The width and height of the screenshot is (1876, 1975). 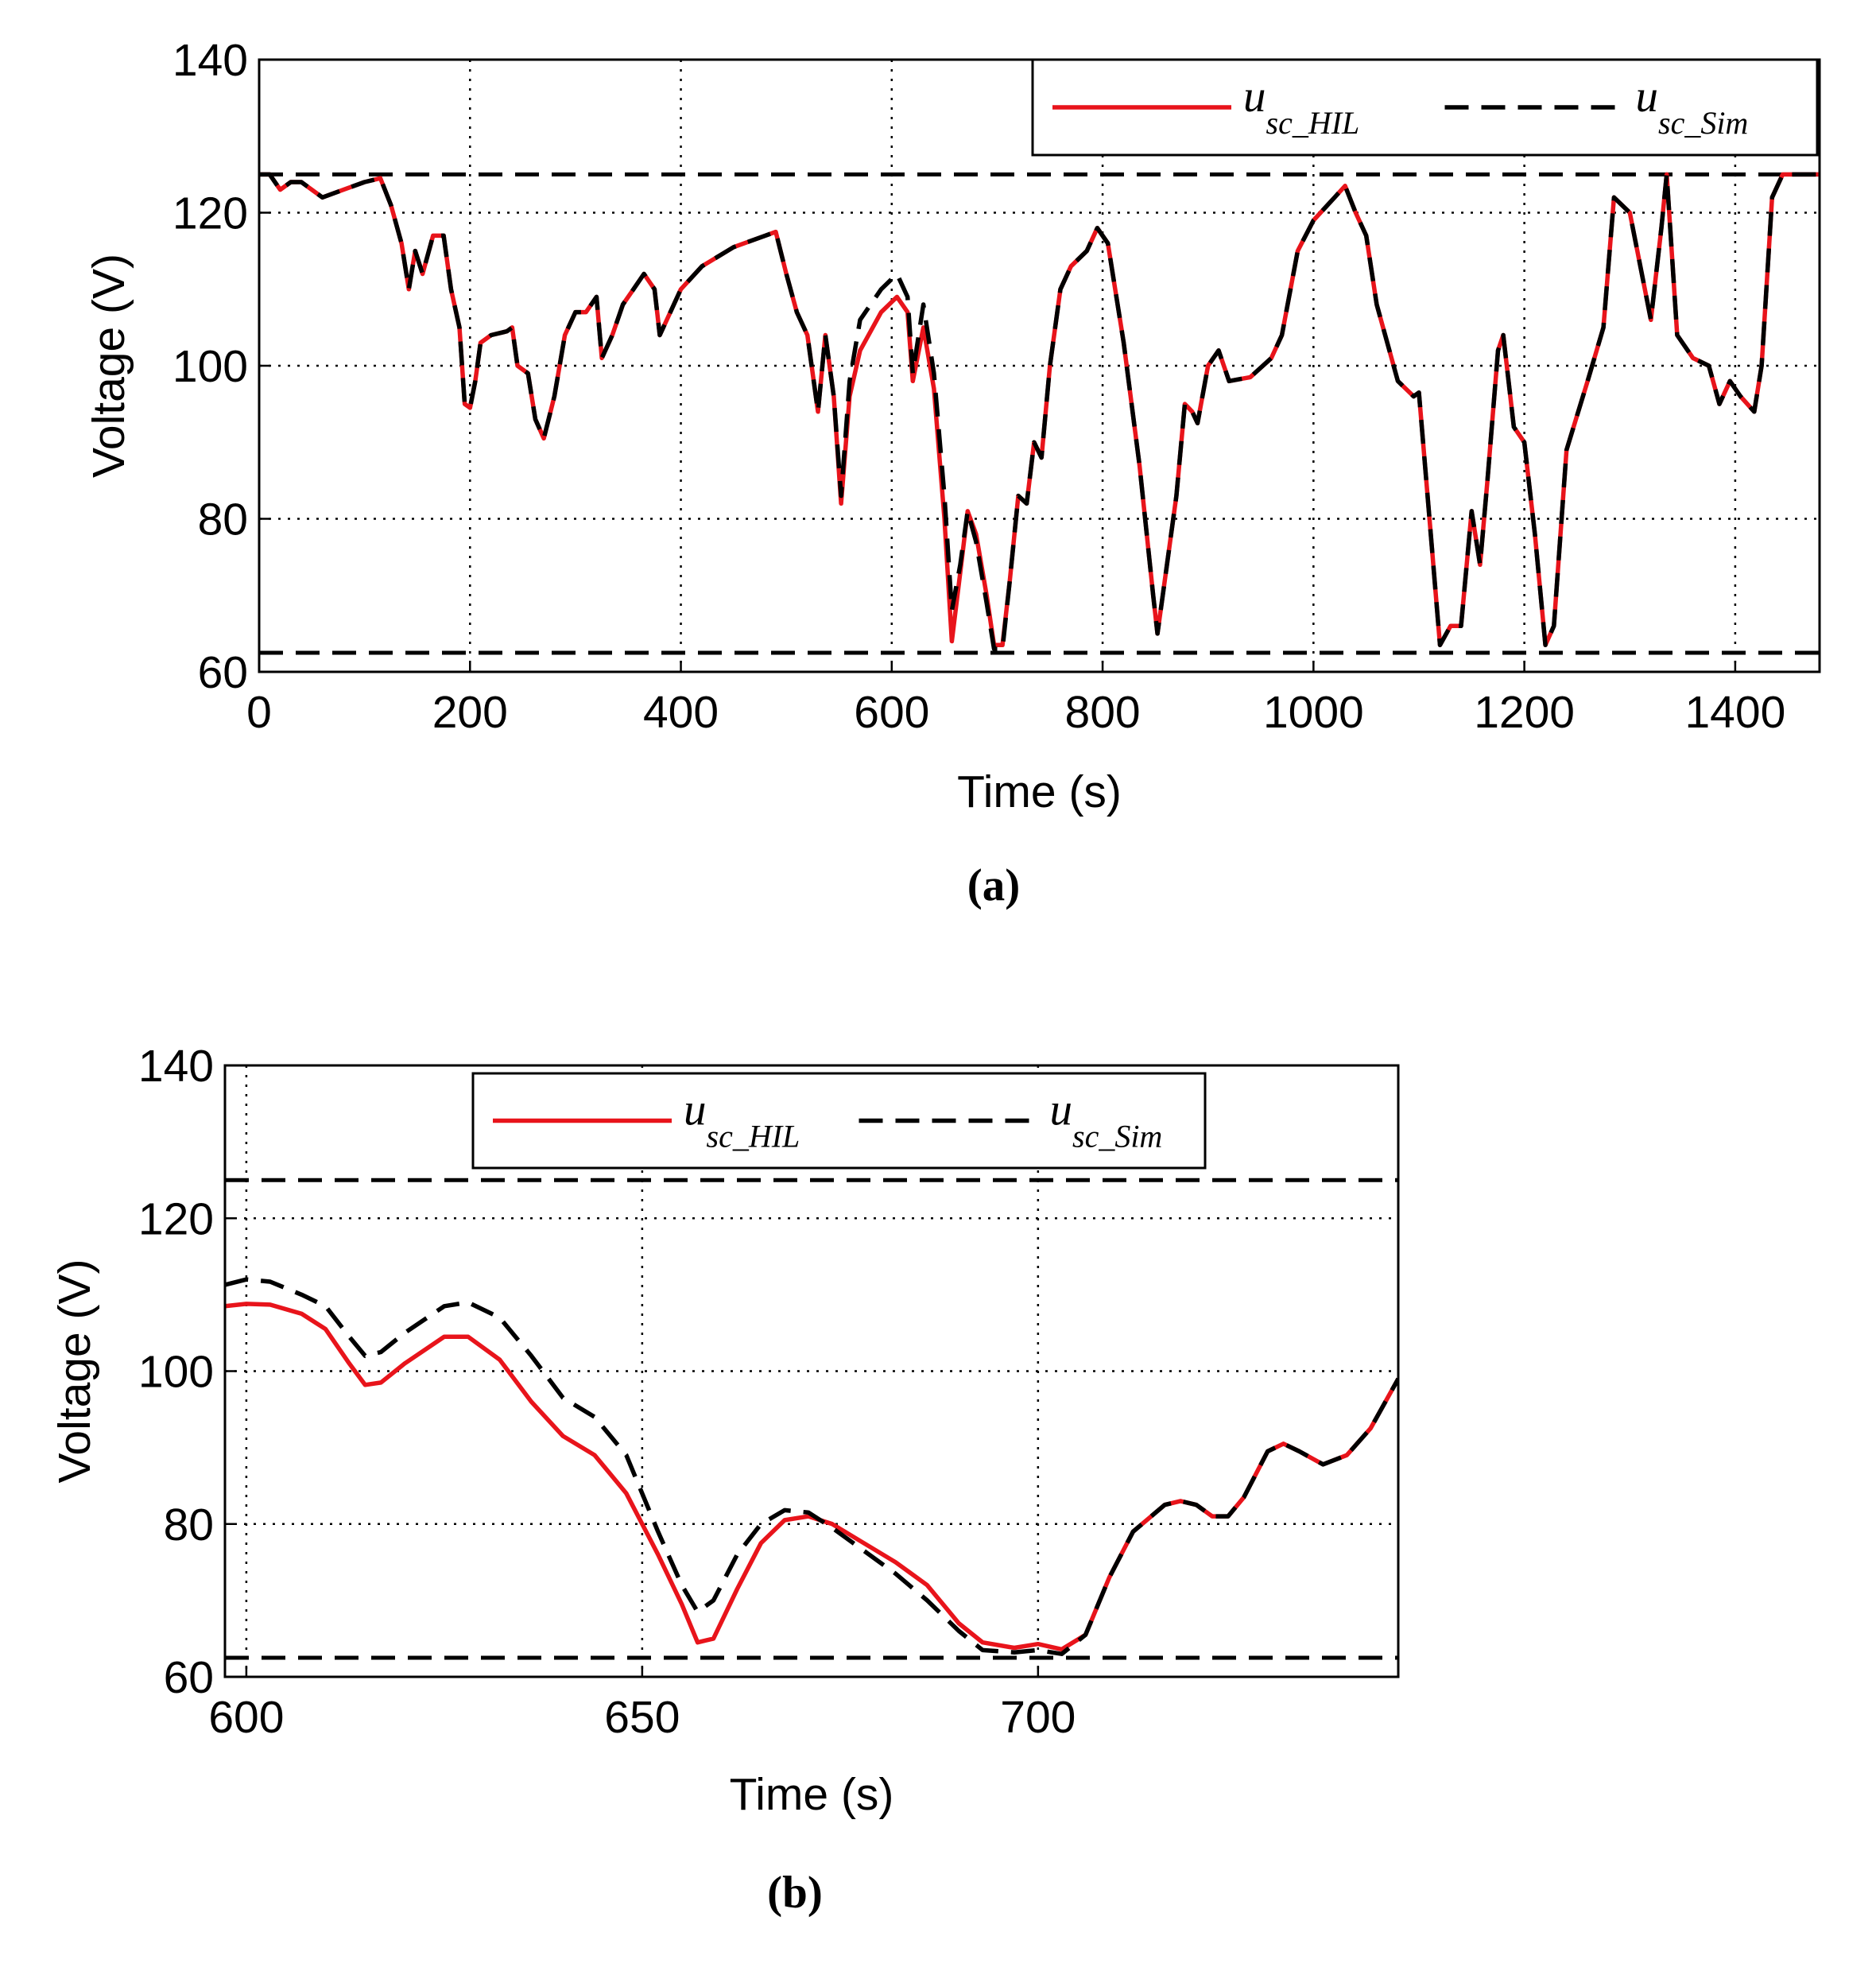 I want to click on x-tick-label: 0, so click(x=259, y=713).